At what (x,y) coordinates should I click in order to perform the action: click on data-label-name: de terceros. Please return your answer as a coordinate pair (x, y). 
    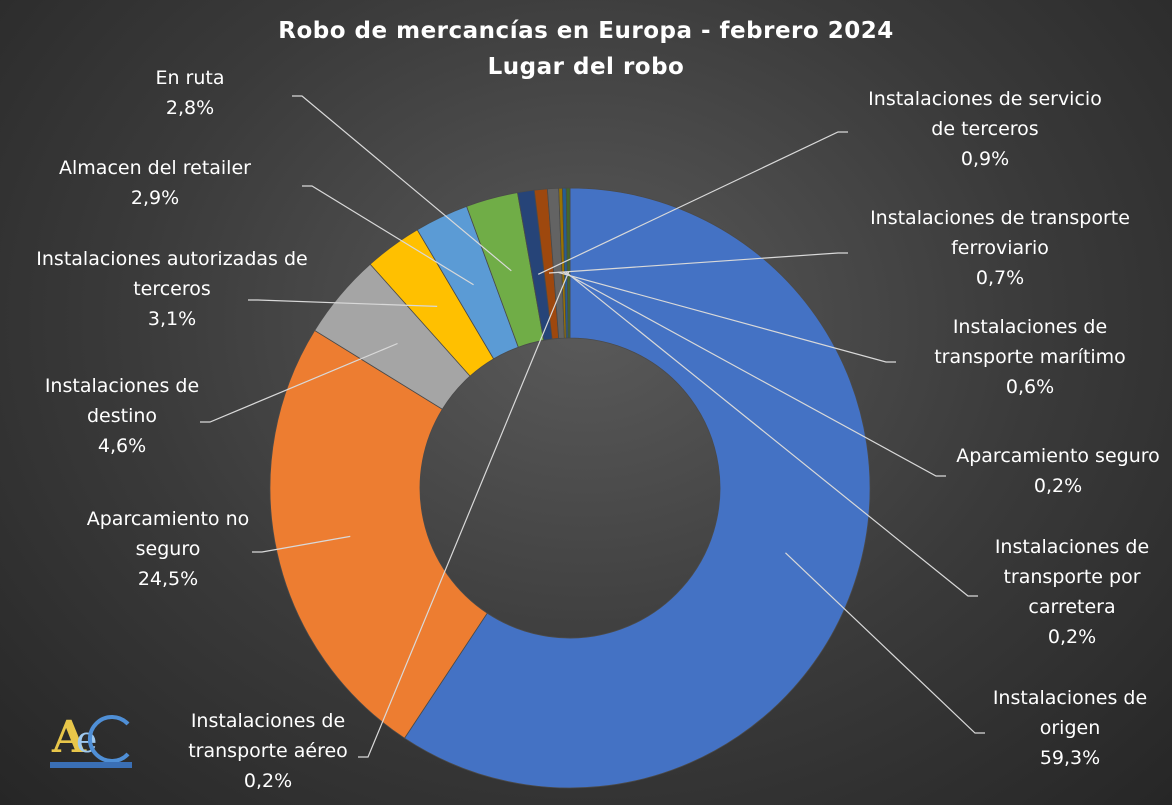
    Looking at the image, I should click on (984, 129).